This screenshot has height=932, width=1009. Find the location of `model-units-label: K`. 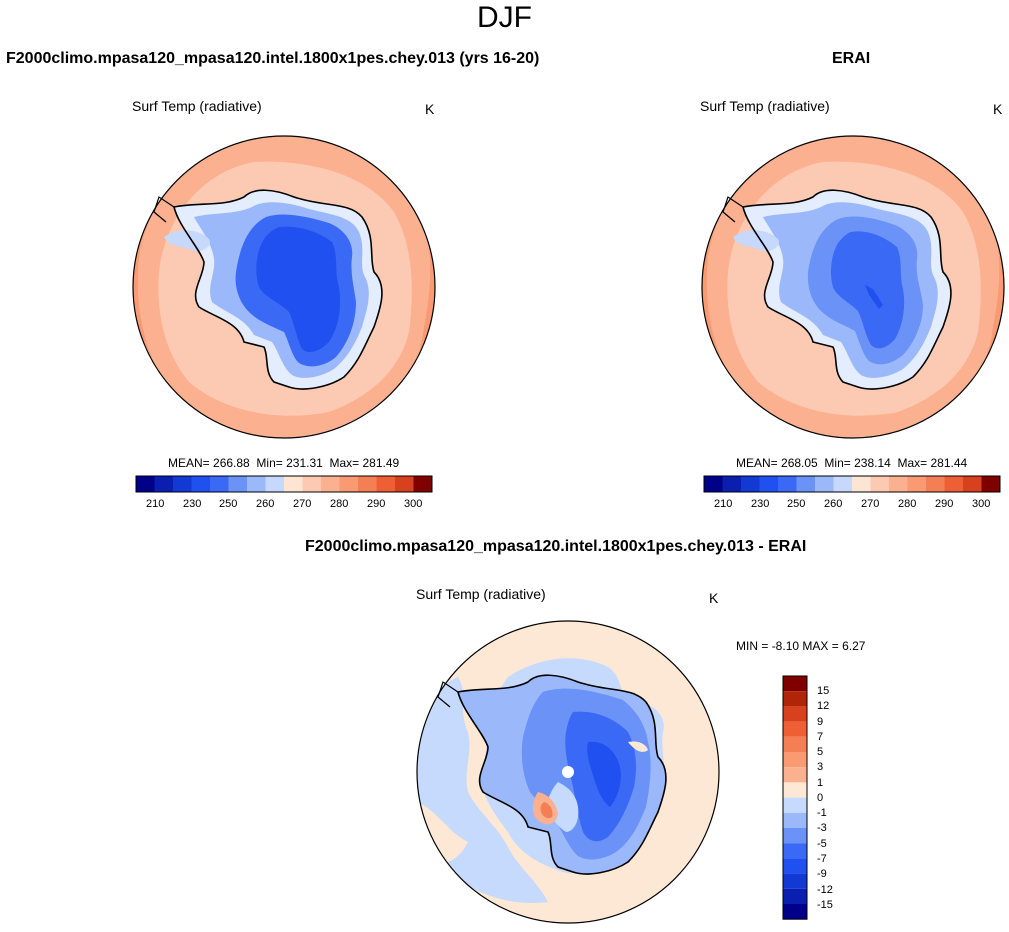

model-units-label: K is located at coordinates (430, 109).